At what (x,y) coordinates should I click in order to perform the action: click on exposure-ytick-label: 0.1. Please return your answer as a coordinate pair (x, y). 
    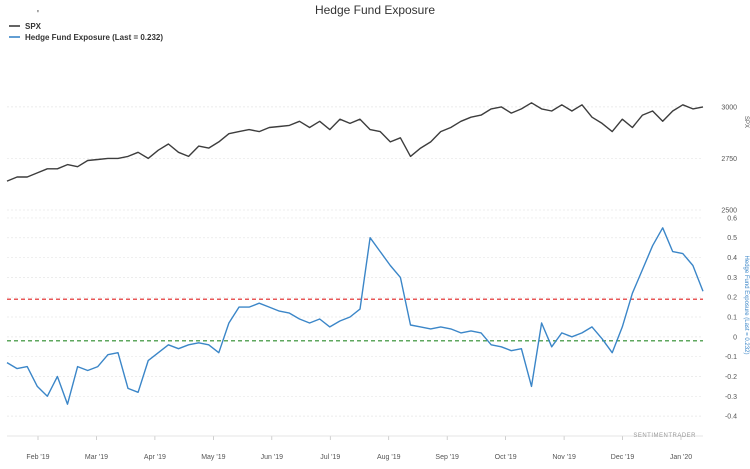
    Looking at the image, I should click on (732, 318).